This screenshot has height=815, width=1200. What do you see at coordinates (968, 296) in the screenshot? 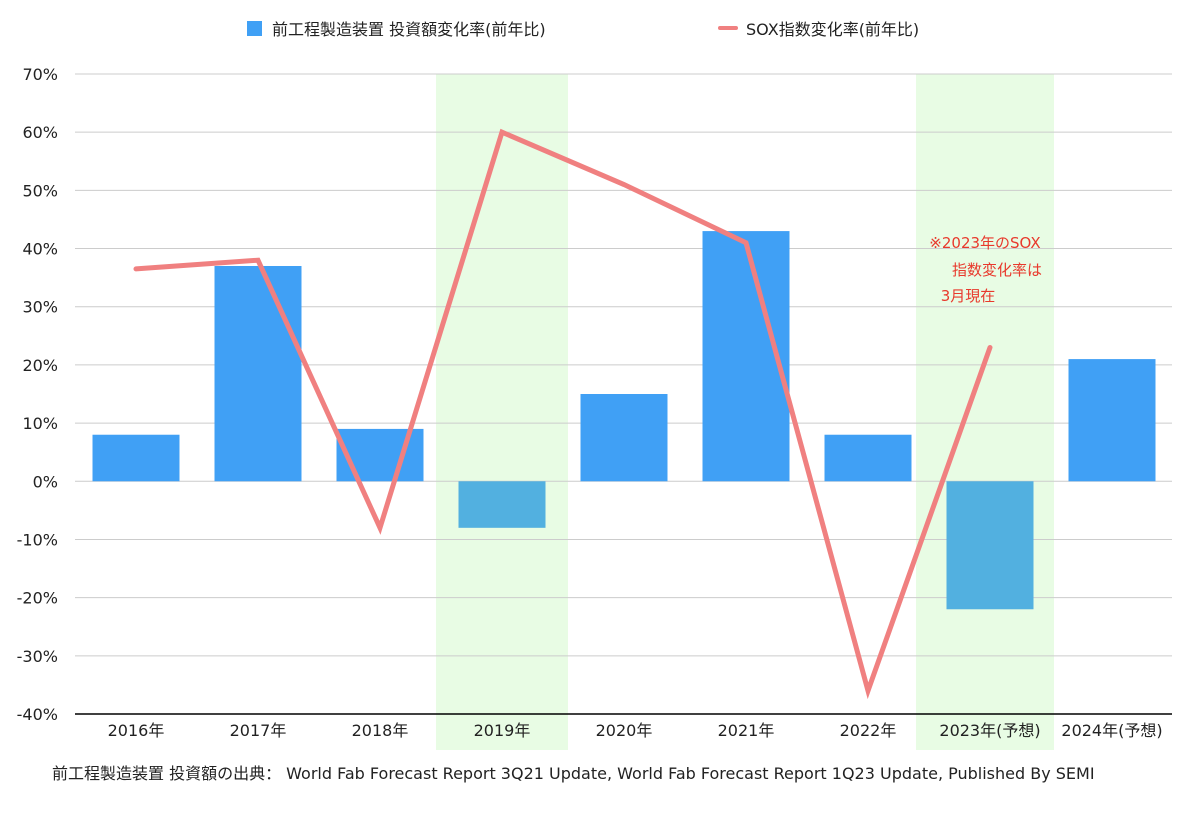
I see `annotation-line: 3月現在` at bounding box center [968, 296].